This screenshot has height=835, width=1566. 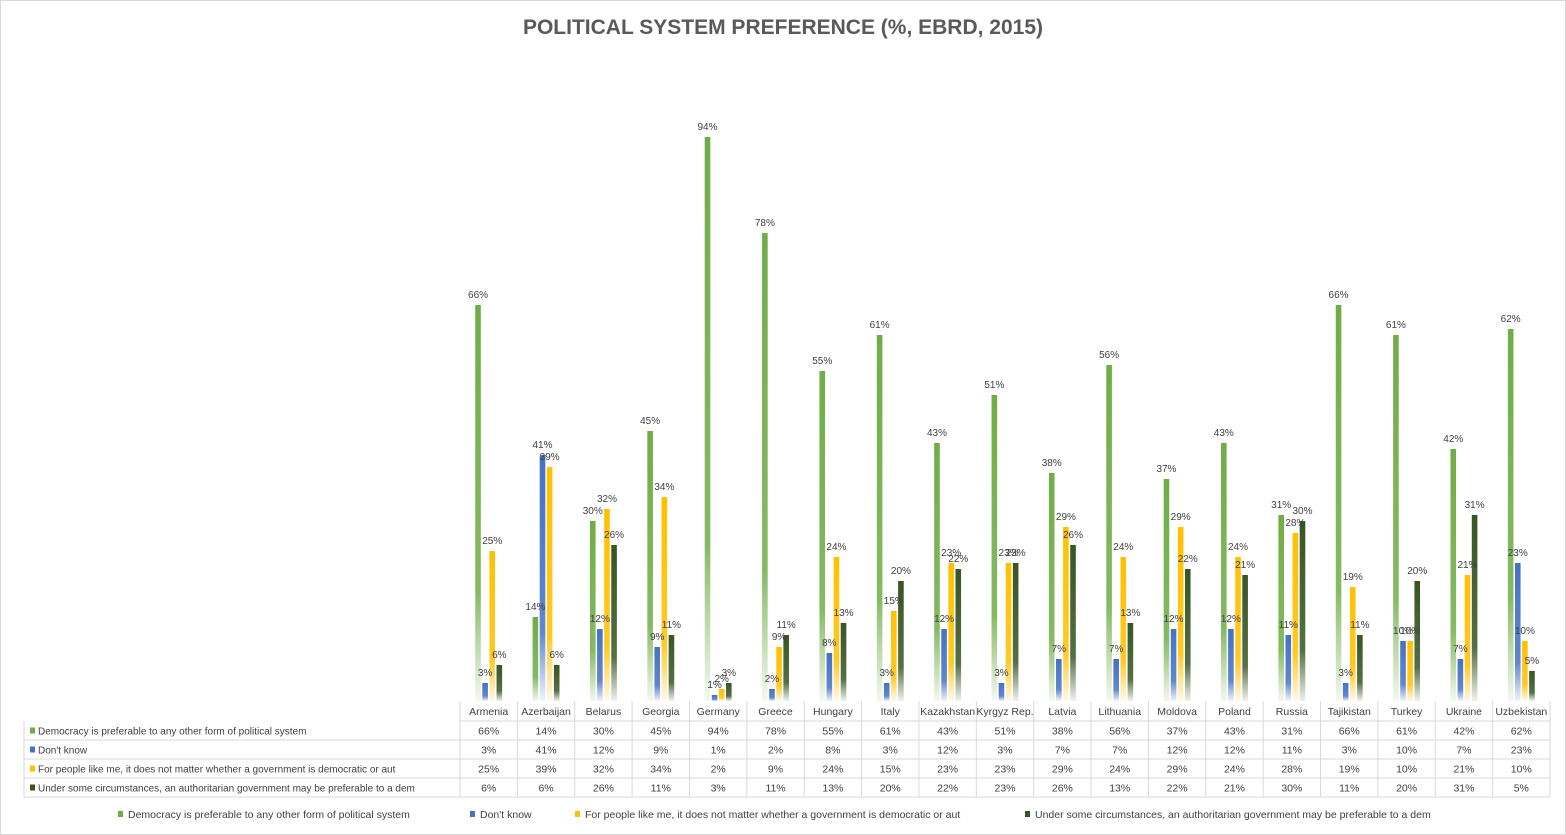 What do you see at coordinates (1521, 770) in the screenshot?
I see `table-cell-uzbekistan-series-3: 10%` at bounding box center [1521, 770].